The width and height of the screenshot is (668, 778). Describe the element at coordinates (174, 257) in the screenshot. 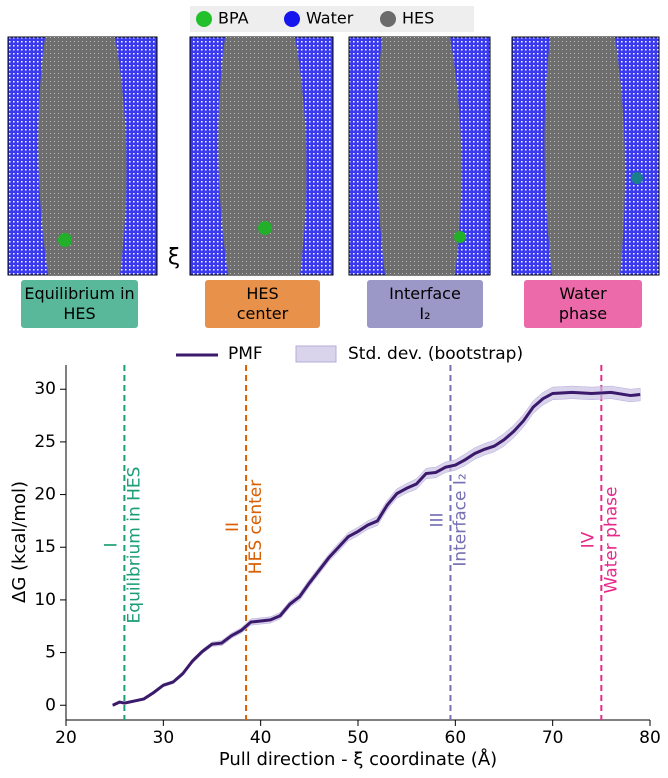

I see `axis-symbol: ξ` at that location.